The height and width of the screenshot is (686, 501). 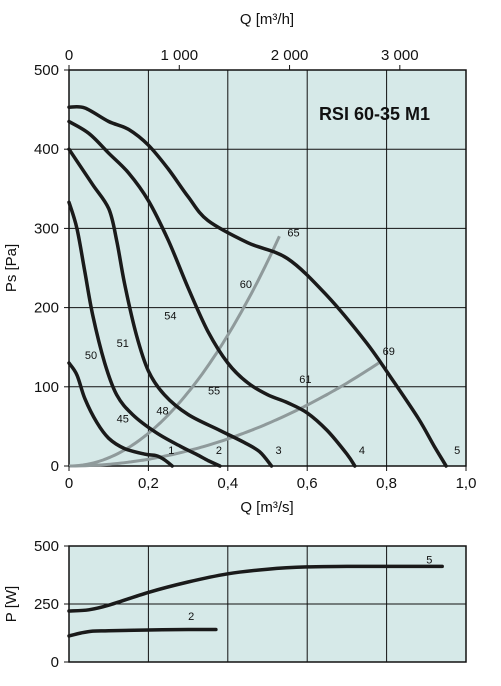 What do you see at coordinates (180, 55) in the screenshot?
I see `x2-tick-label: 1 000` at bounding box center [180, 55].